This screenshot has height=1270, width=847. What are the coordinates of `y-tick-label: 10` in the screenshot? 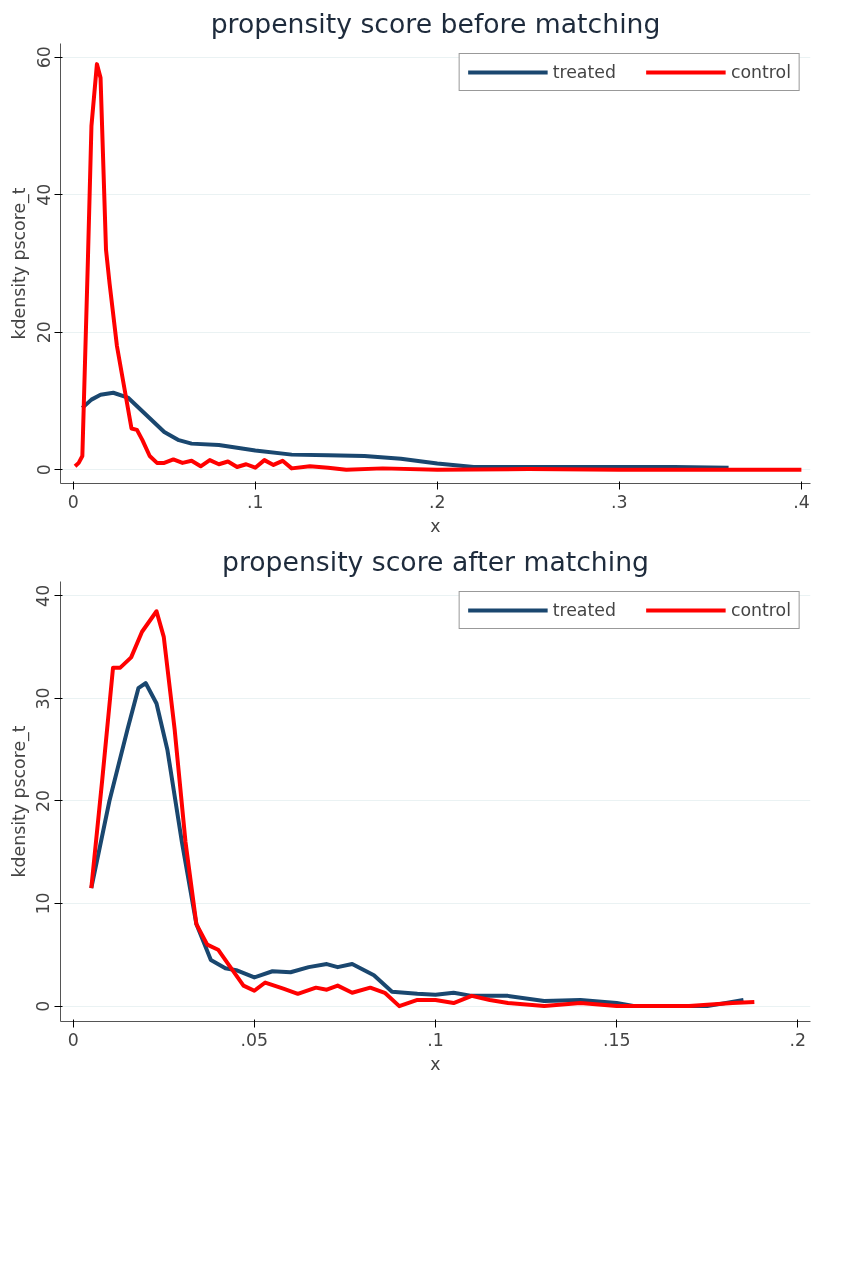 It's located at (43, 903).